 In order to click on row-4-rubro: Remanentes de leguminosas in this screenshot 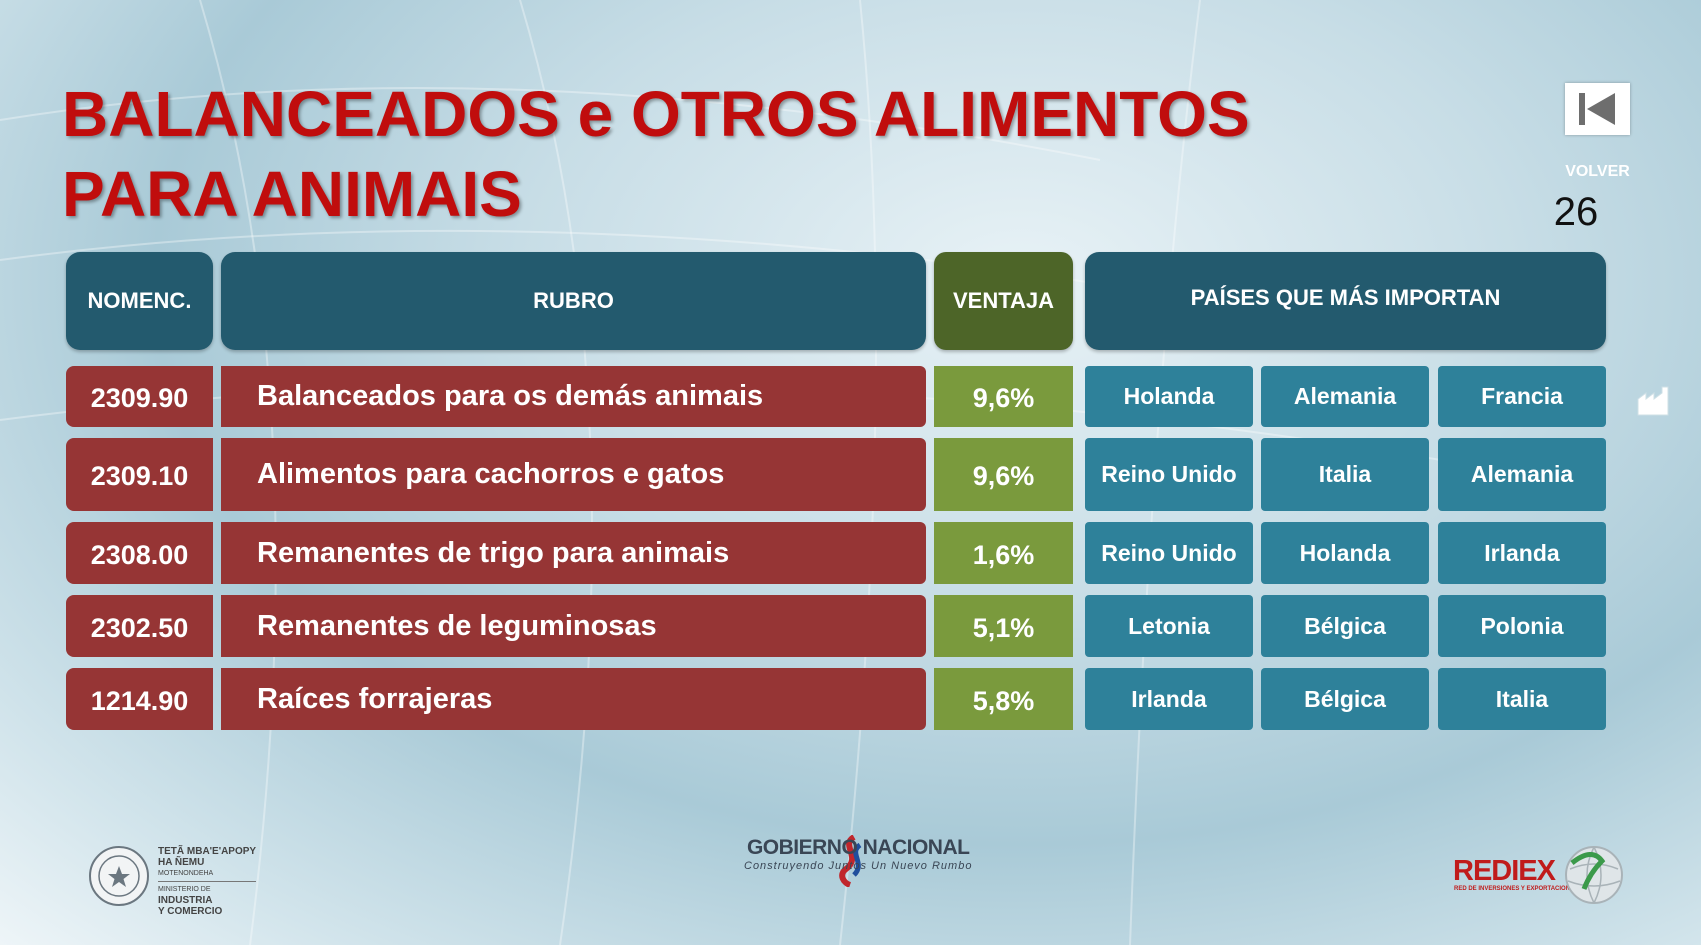, I will do `click(573, 626)`.